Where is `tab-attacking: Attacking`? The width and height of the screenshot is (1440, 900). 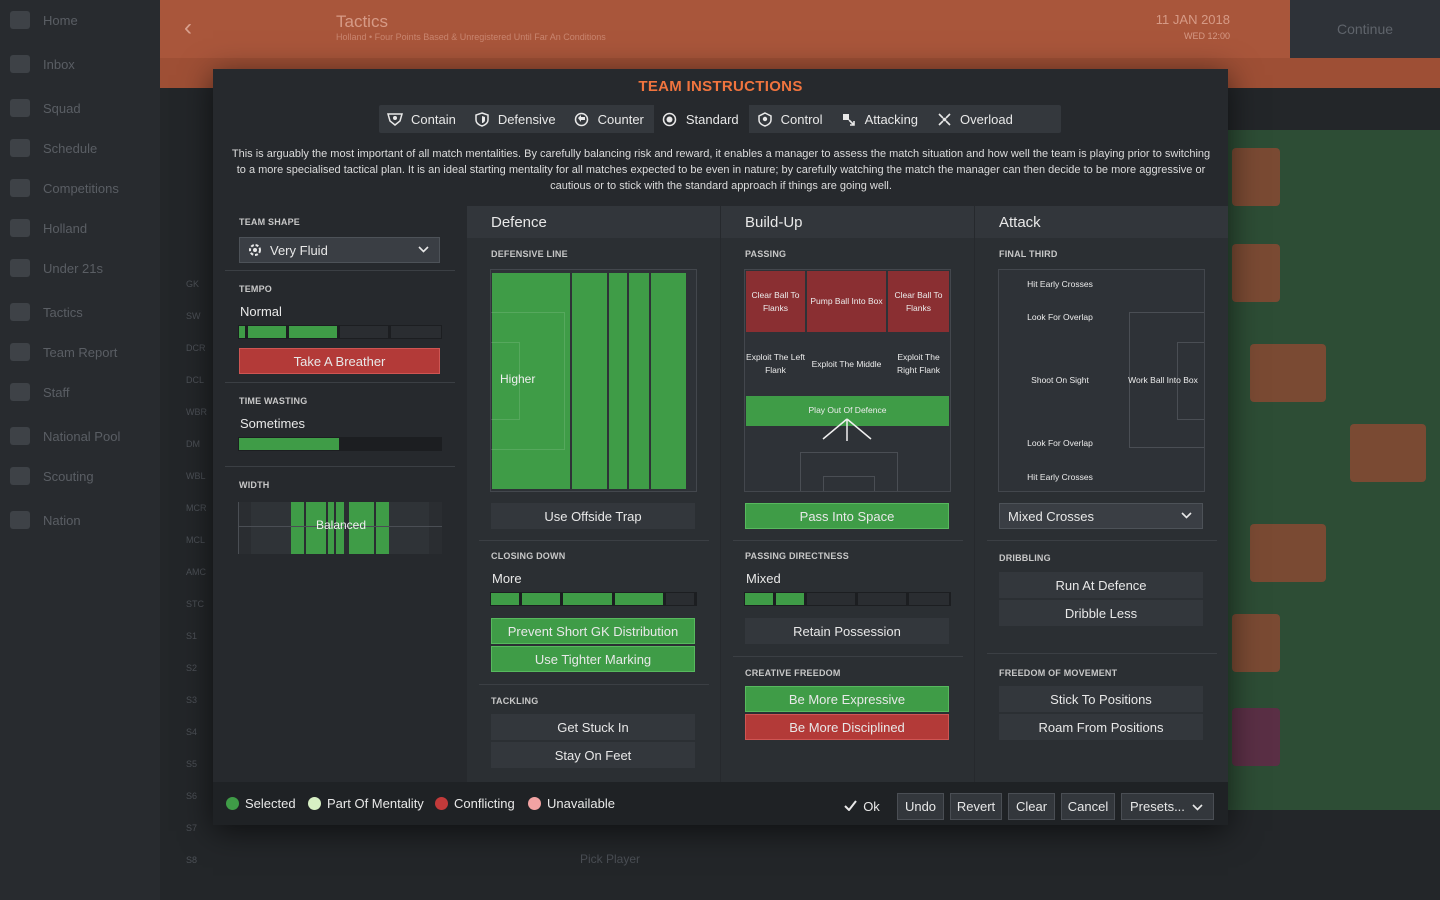 tab-attacking: Attacking is located at coordinates (880, 119).